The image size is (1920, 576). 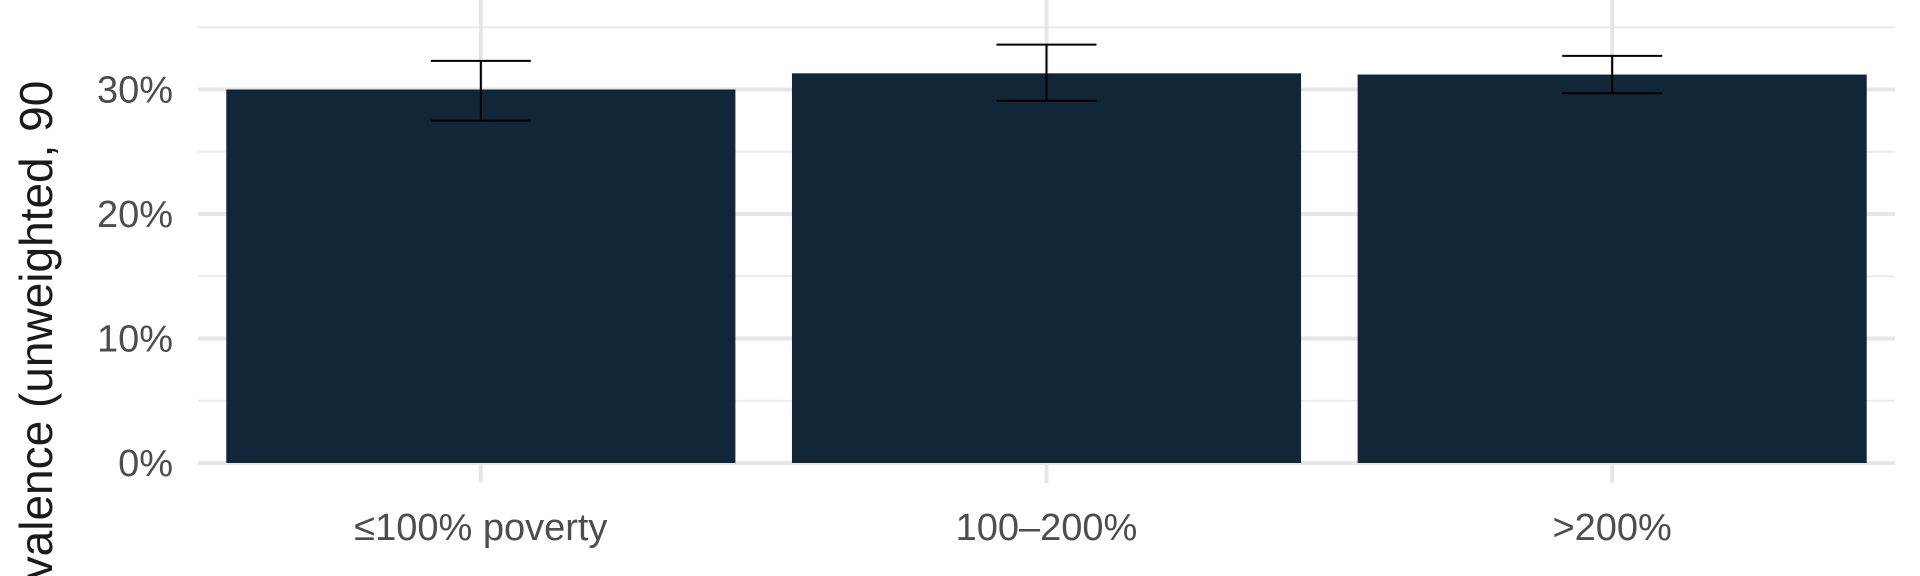 I want to click on x-tick-label: ≤100% poverty, so click(x=480, y=528).